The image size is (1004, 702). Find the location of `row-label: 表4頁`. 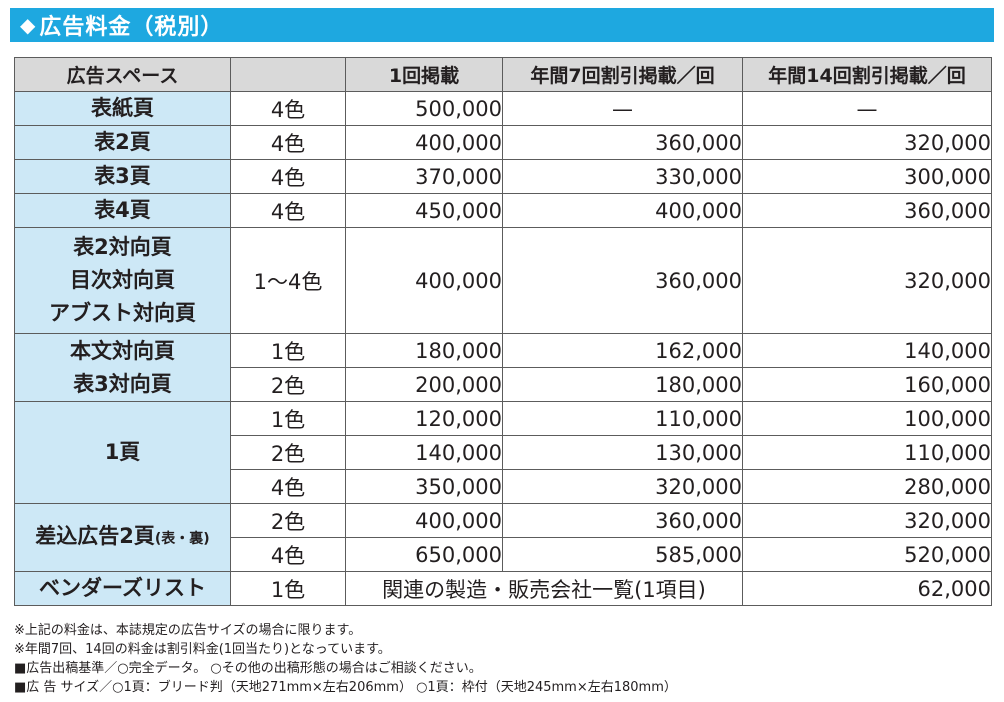

row-label: 表4頁 is located at coordinates (122, 210).